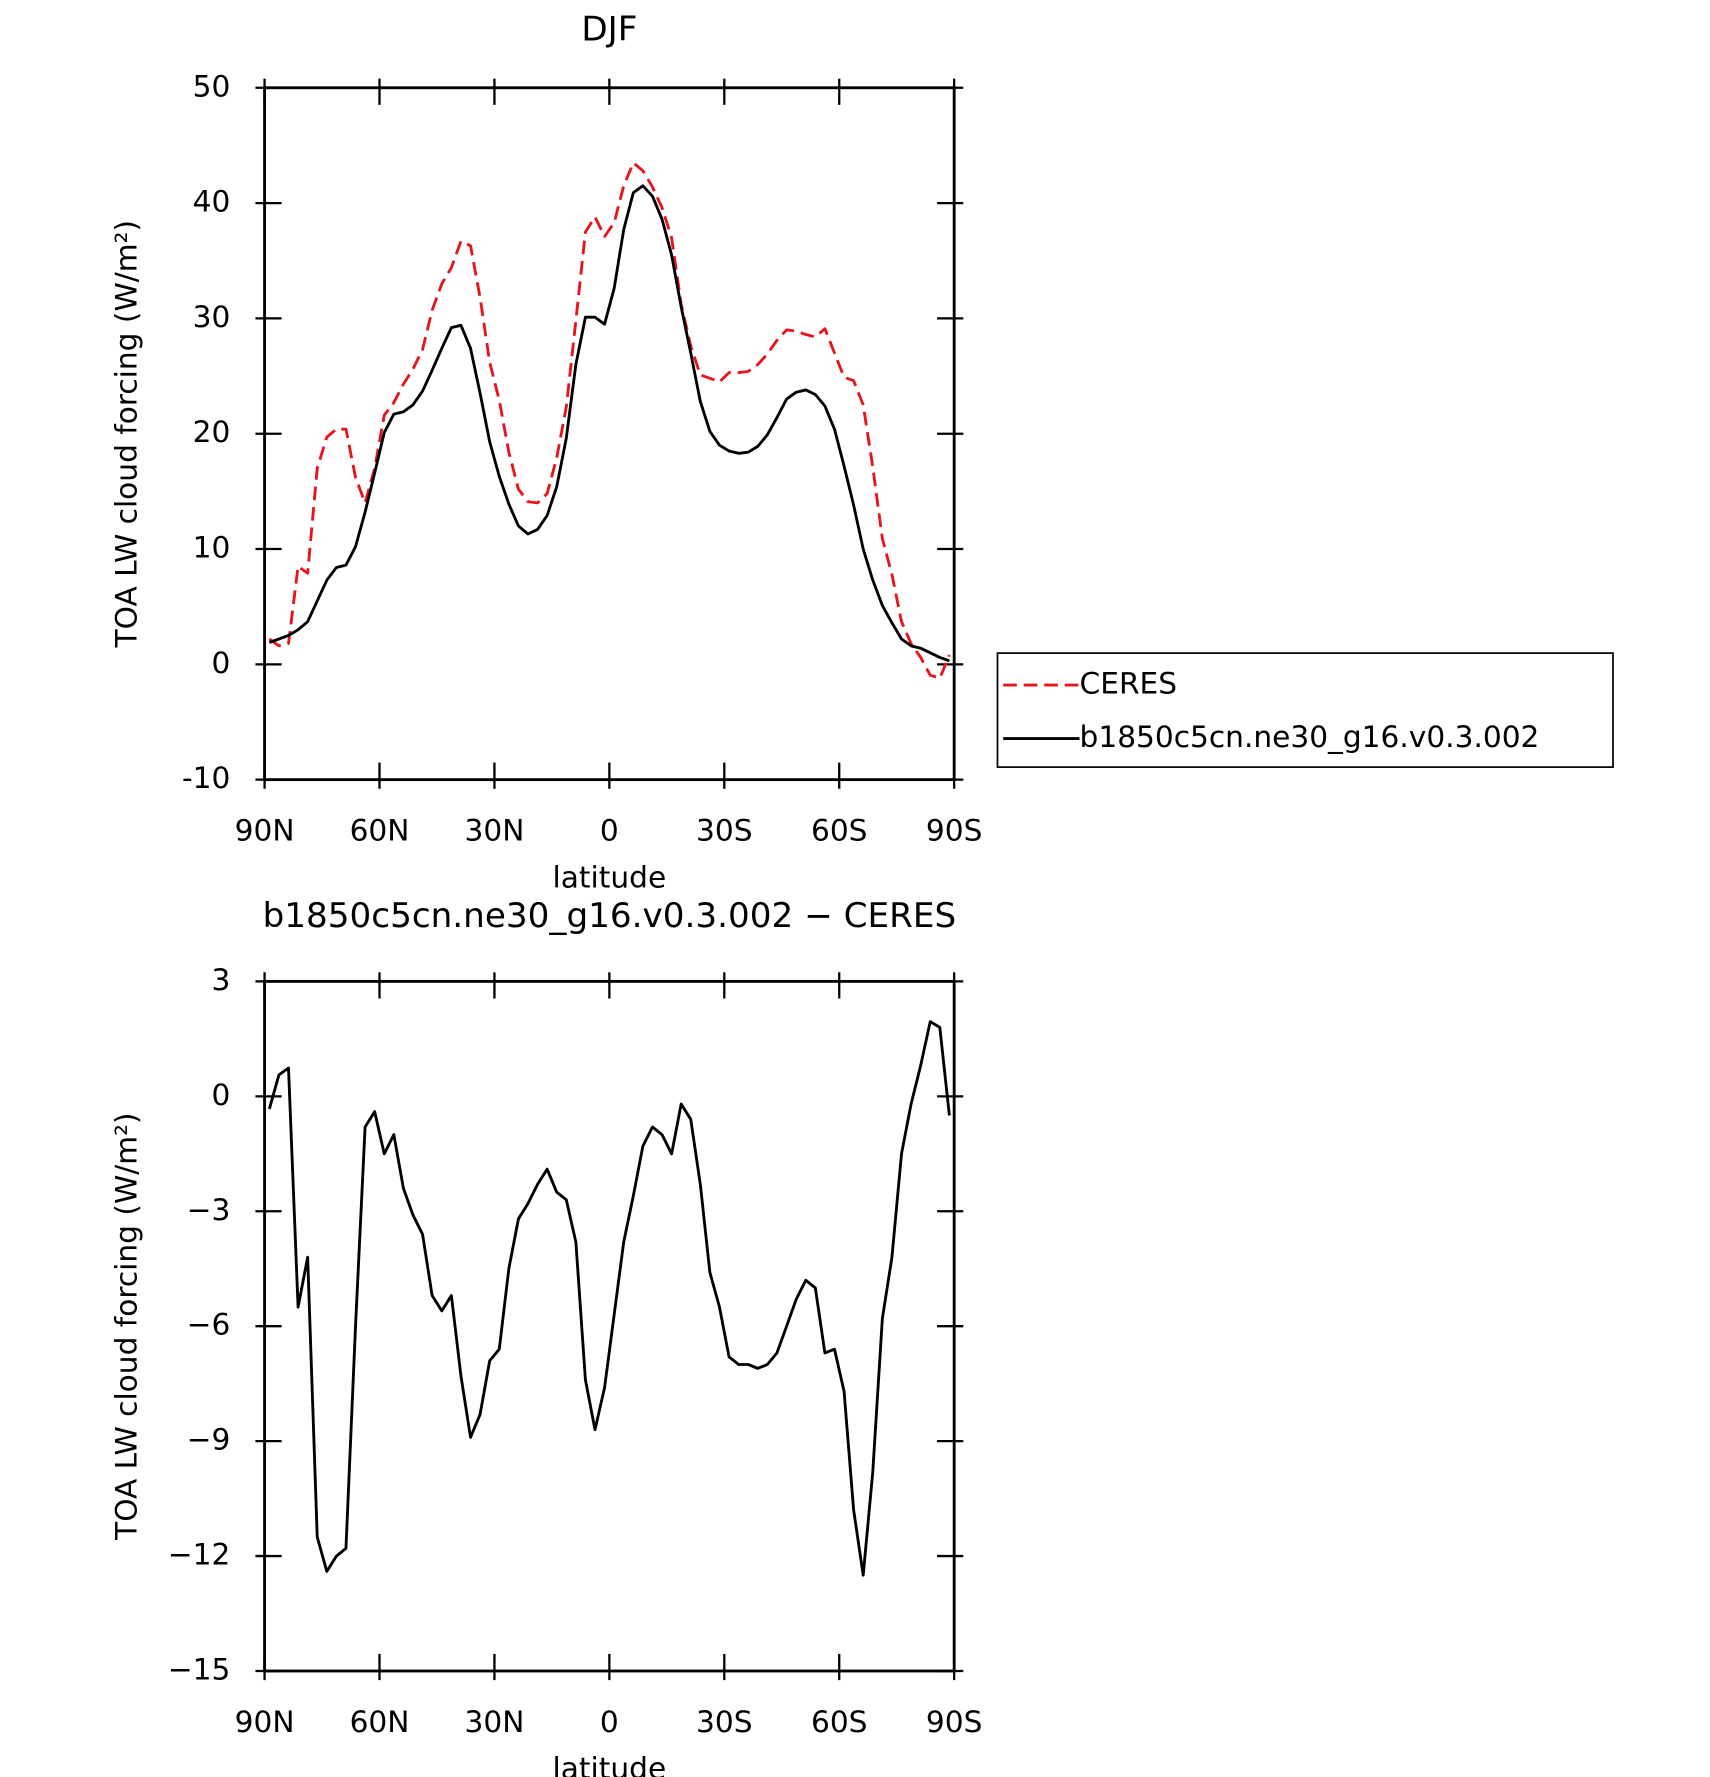  What do you see at coordinates (609, 29) in the screenshot?
I see `chart-title: DJF` at bounding box center [609, 29].